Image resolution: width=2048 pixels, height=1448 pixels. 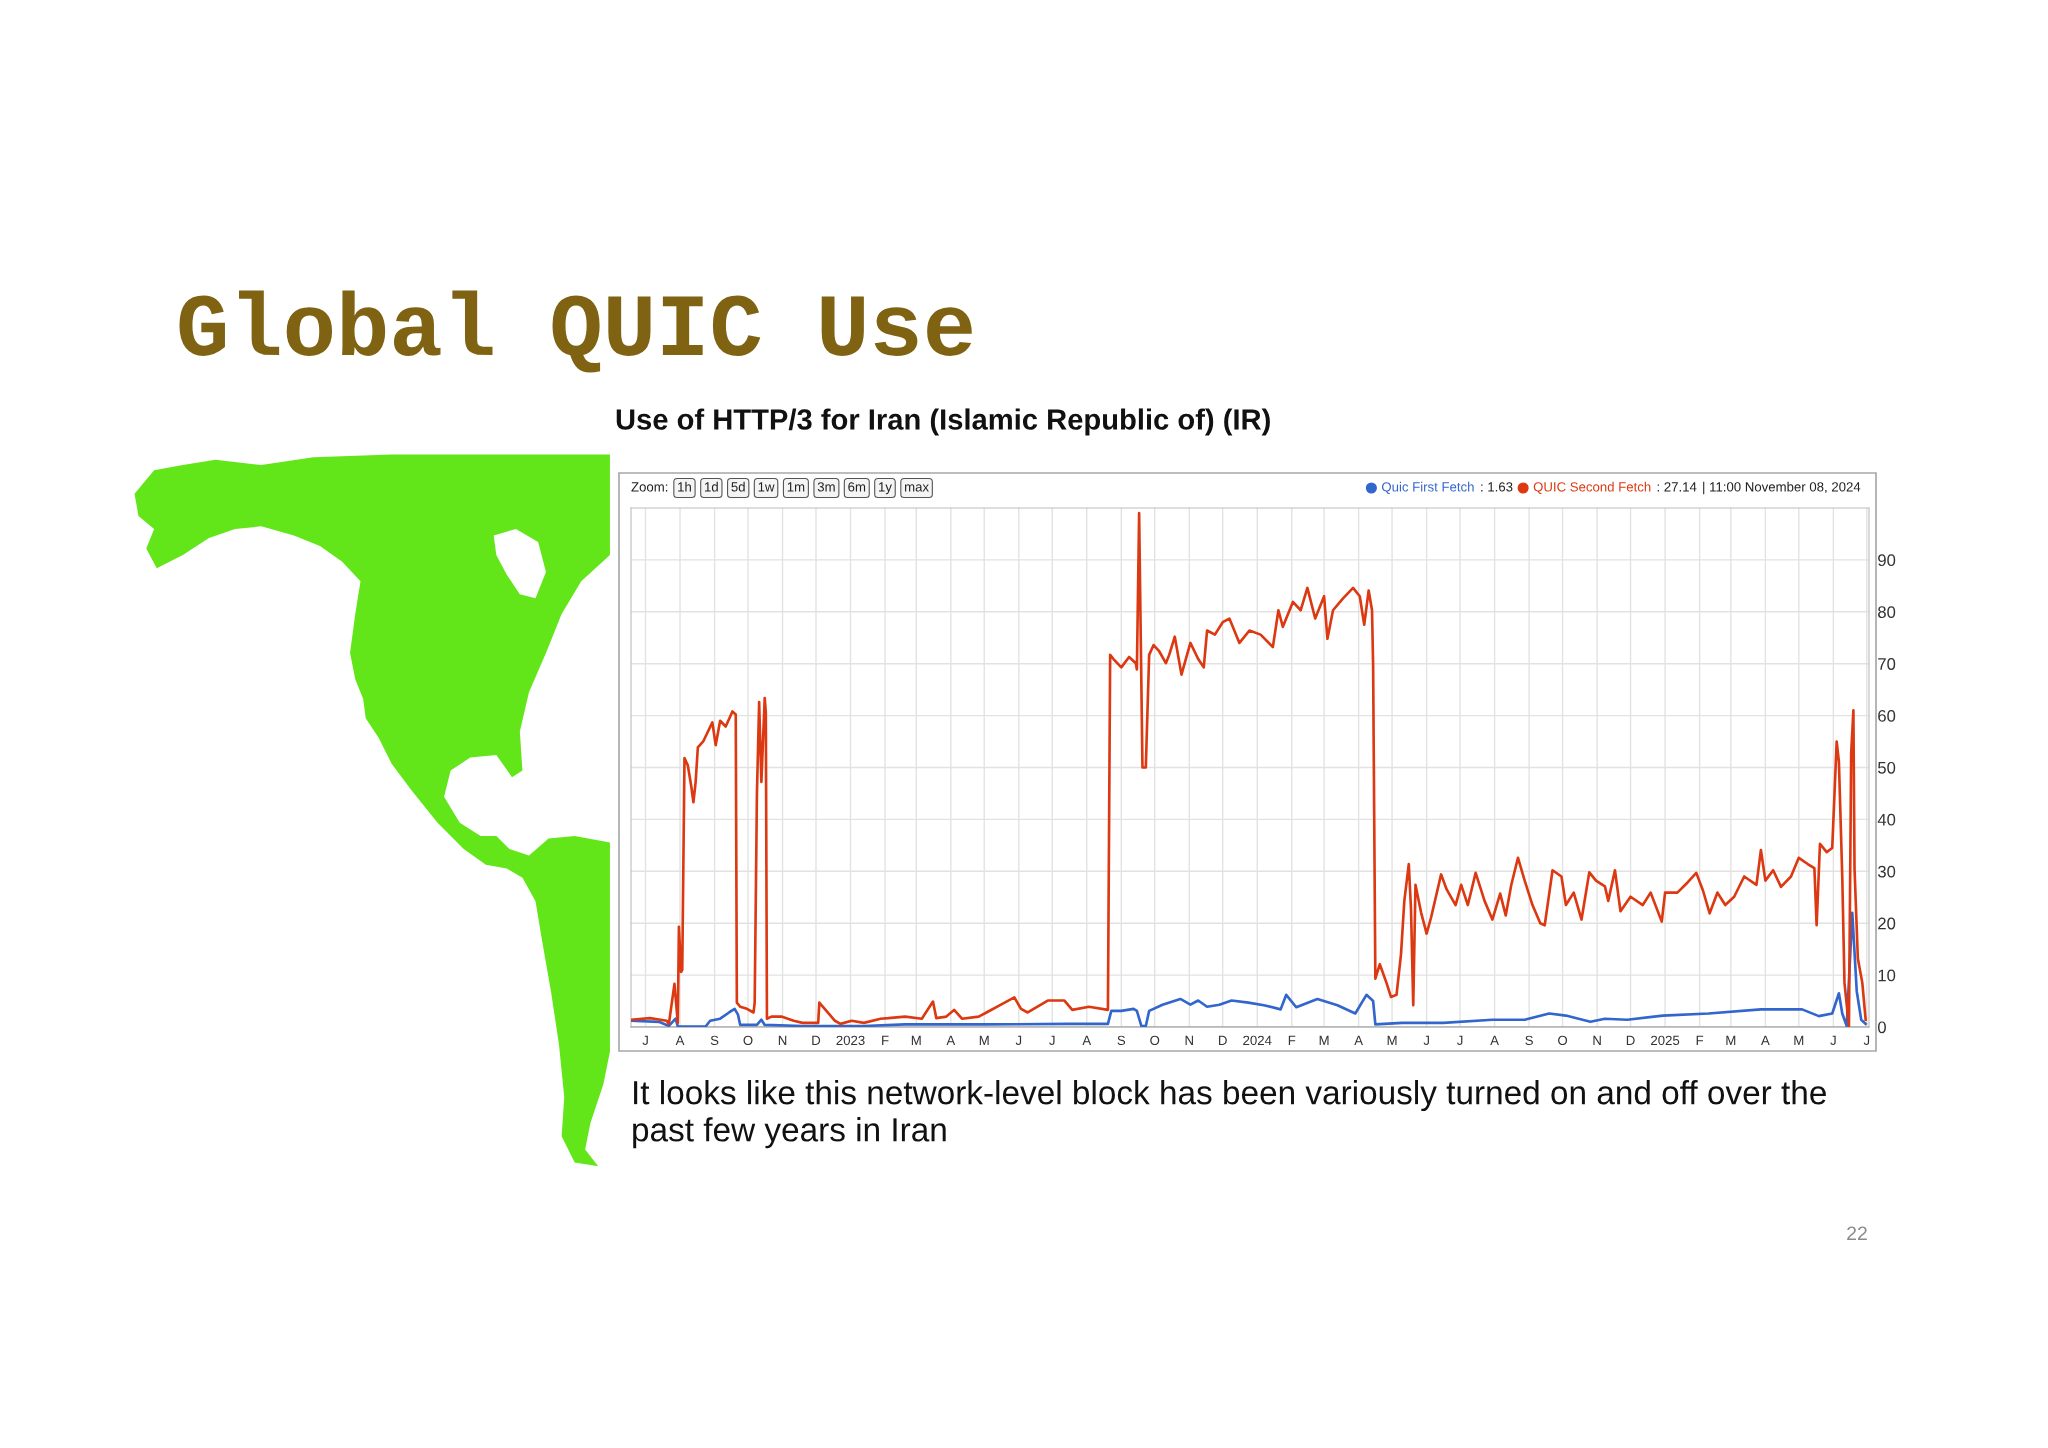 What do you see at coordinates (850, 1040) in the screenshot?
I see `x-tick-label: 2023` at bounding box center [850, 1040].